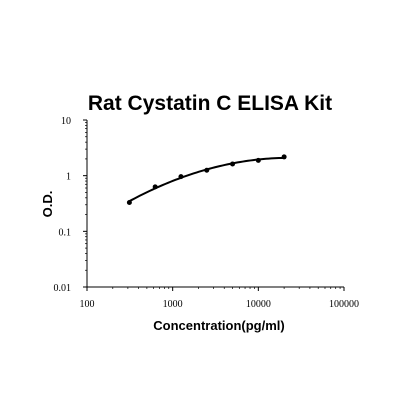 Image resolution: width=420 pixels, height=420 pixels. I want to click on y-tick-label: 1, so click(68, 177).